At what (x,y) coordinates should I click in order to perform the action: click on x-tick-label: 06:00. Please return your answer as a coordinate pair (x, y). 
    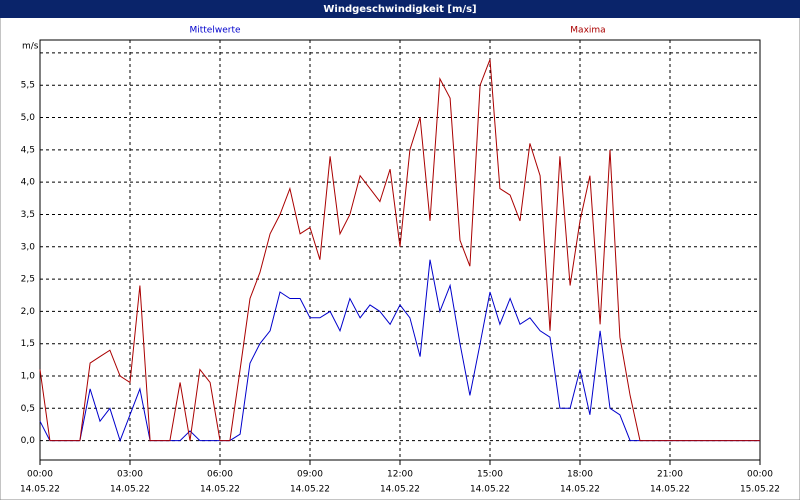
    Looking at the image, I should click on (220, 475).